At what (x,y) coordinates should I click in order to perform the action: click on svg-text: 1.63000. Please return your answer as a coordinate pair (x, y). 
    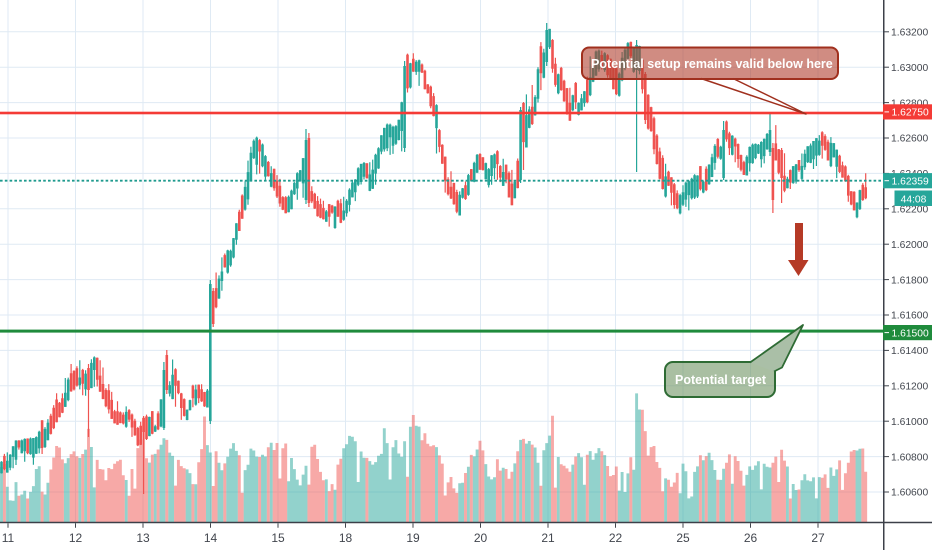
    Looking at the image, I should click on (909, 68).